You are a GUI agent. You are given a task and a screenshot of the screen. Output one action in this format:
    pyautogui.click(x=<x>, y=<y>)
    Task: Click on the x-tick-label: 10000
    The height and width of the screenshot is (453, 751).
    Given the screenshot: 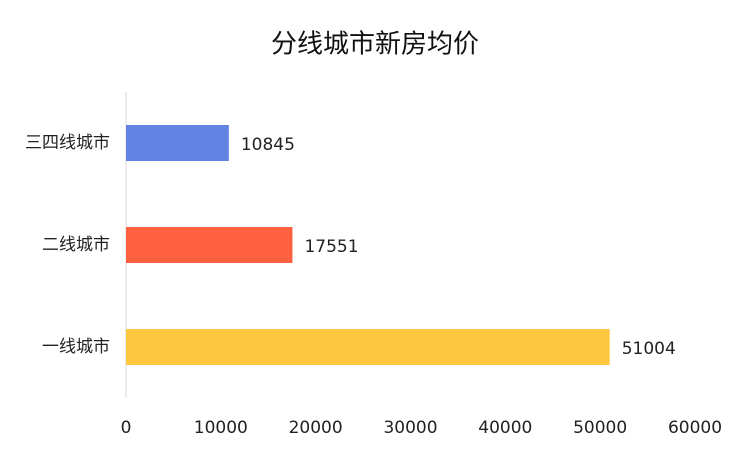 What is the action you would take?
    pyautogui.click(x=221, y=428)
    